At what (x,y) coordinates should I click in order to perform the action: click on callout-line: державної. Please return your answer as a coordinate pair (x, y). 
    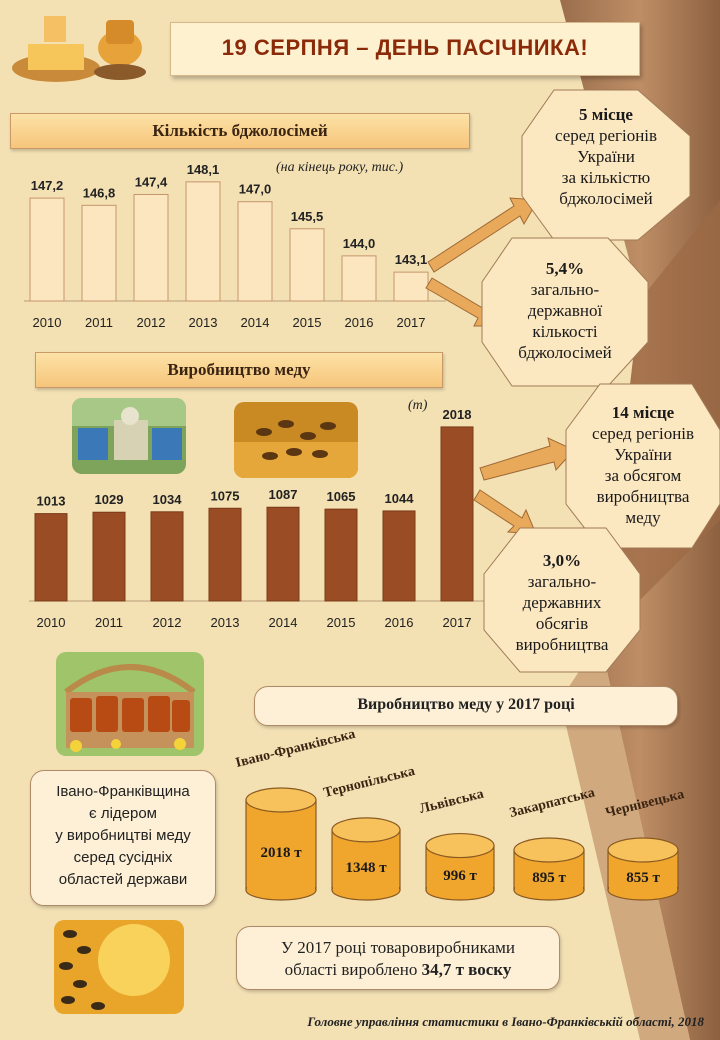
    Looking at the image, I should click on (565, 310).